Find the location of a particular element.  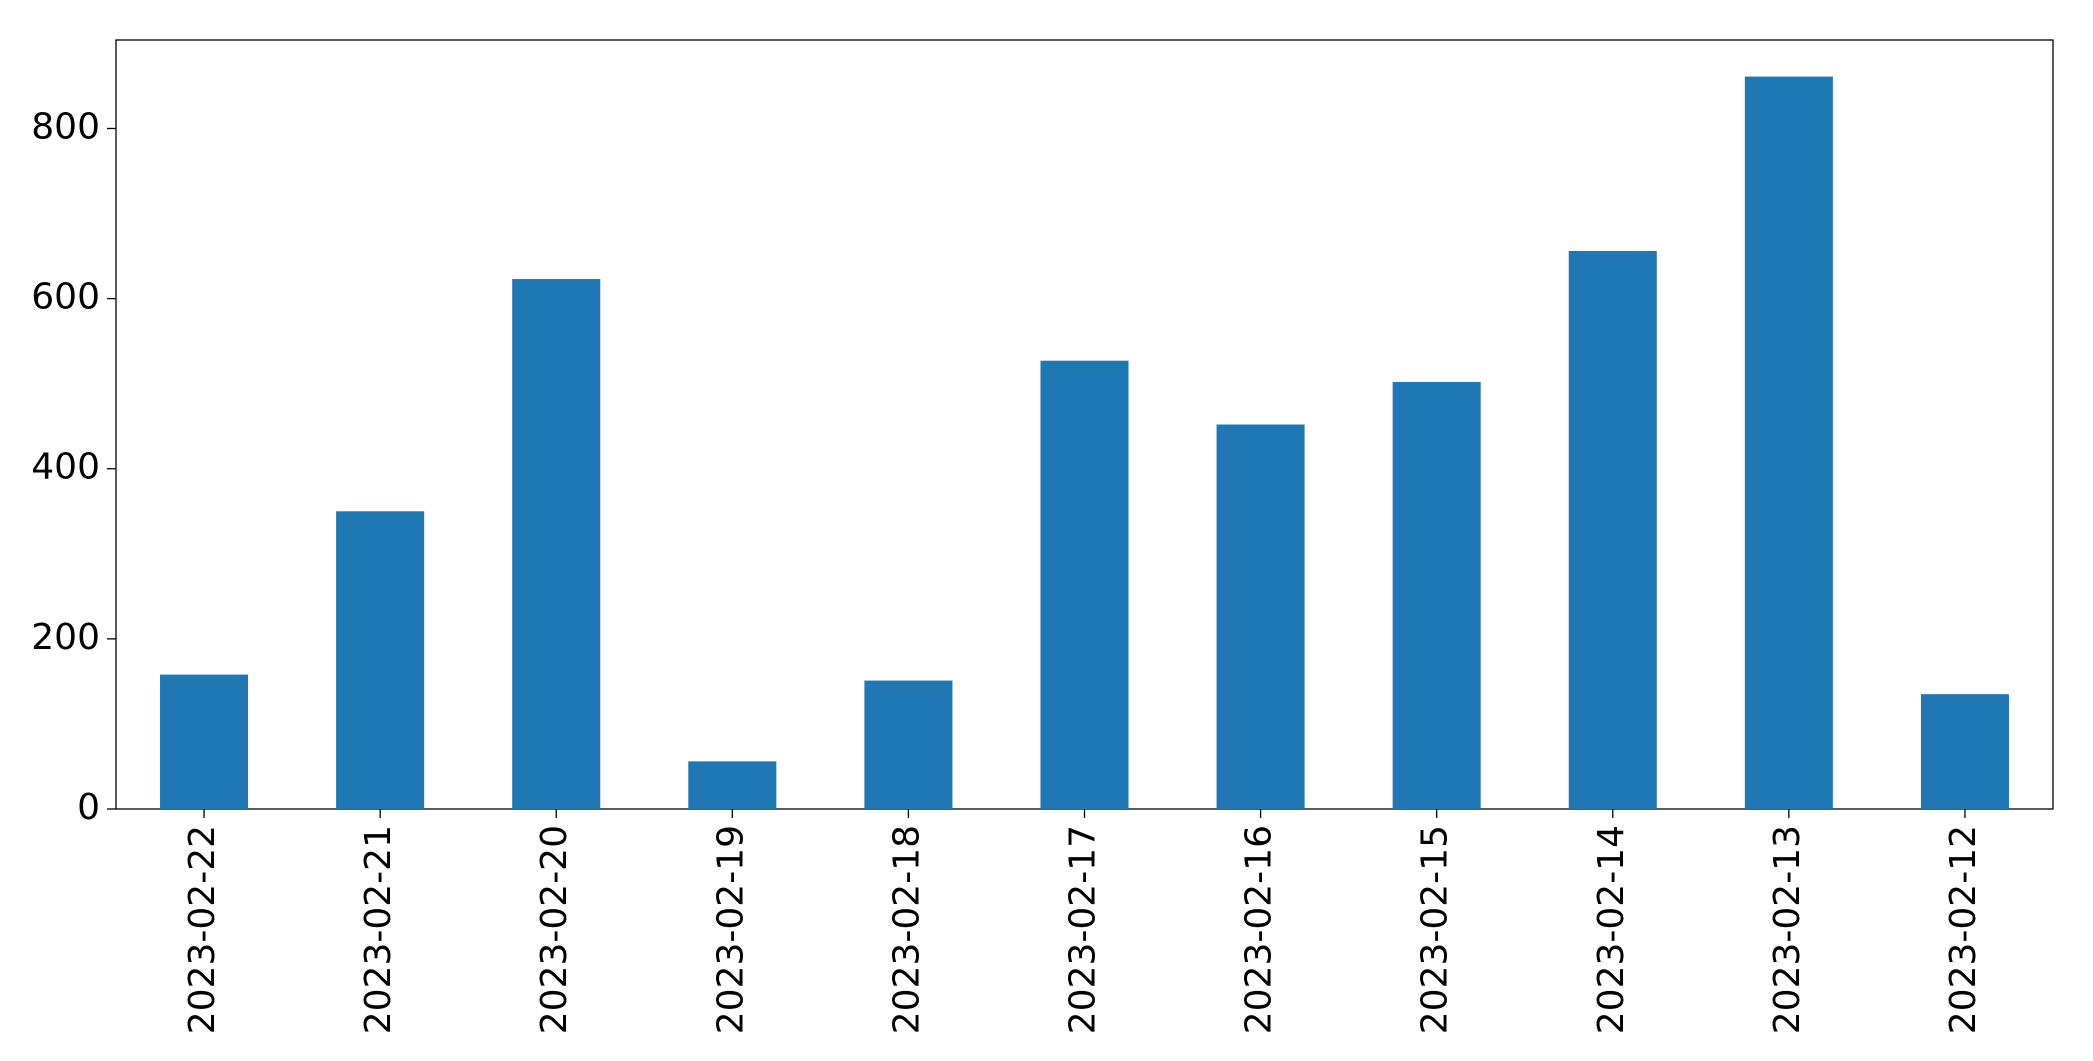

y-tick-label: 400 is located at coordinates (65, 467).